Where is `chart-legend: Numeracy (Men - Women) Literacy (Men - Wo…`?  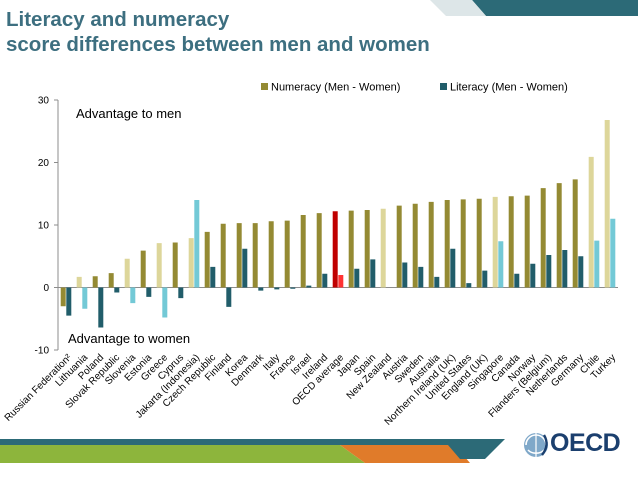 chart-legend: Numeracy (Men - Women) Literacy (Men - Wo… is located at coordinates (414, 88).